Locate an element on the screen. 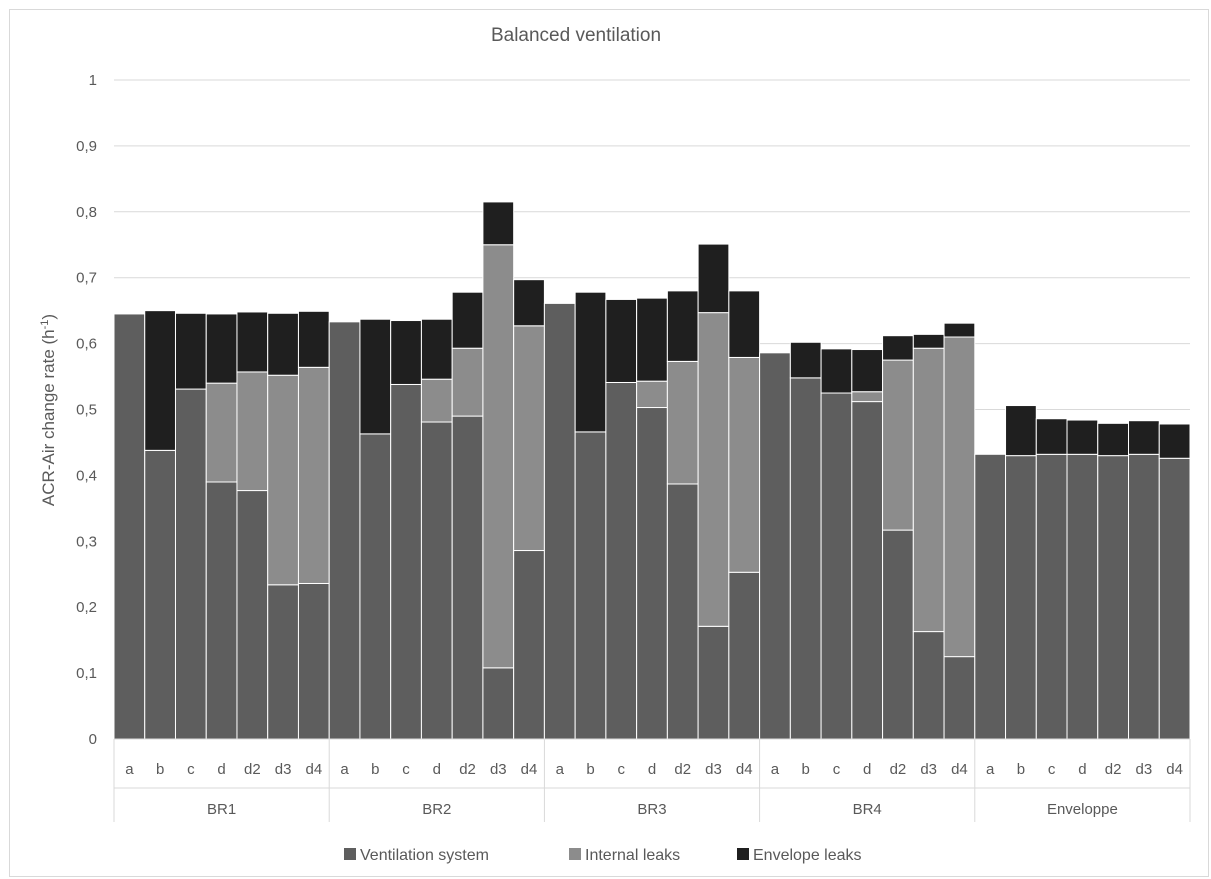 The image size is (1211, 879). y-tick-label: 1 is located at coordinates (93, 80).